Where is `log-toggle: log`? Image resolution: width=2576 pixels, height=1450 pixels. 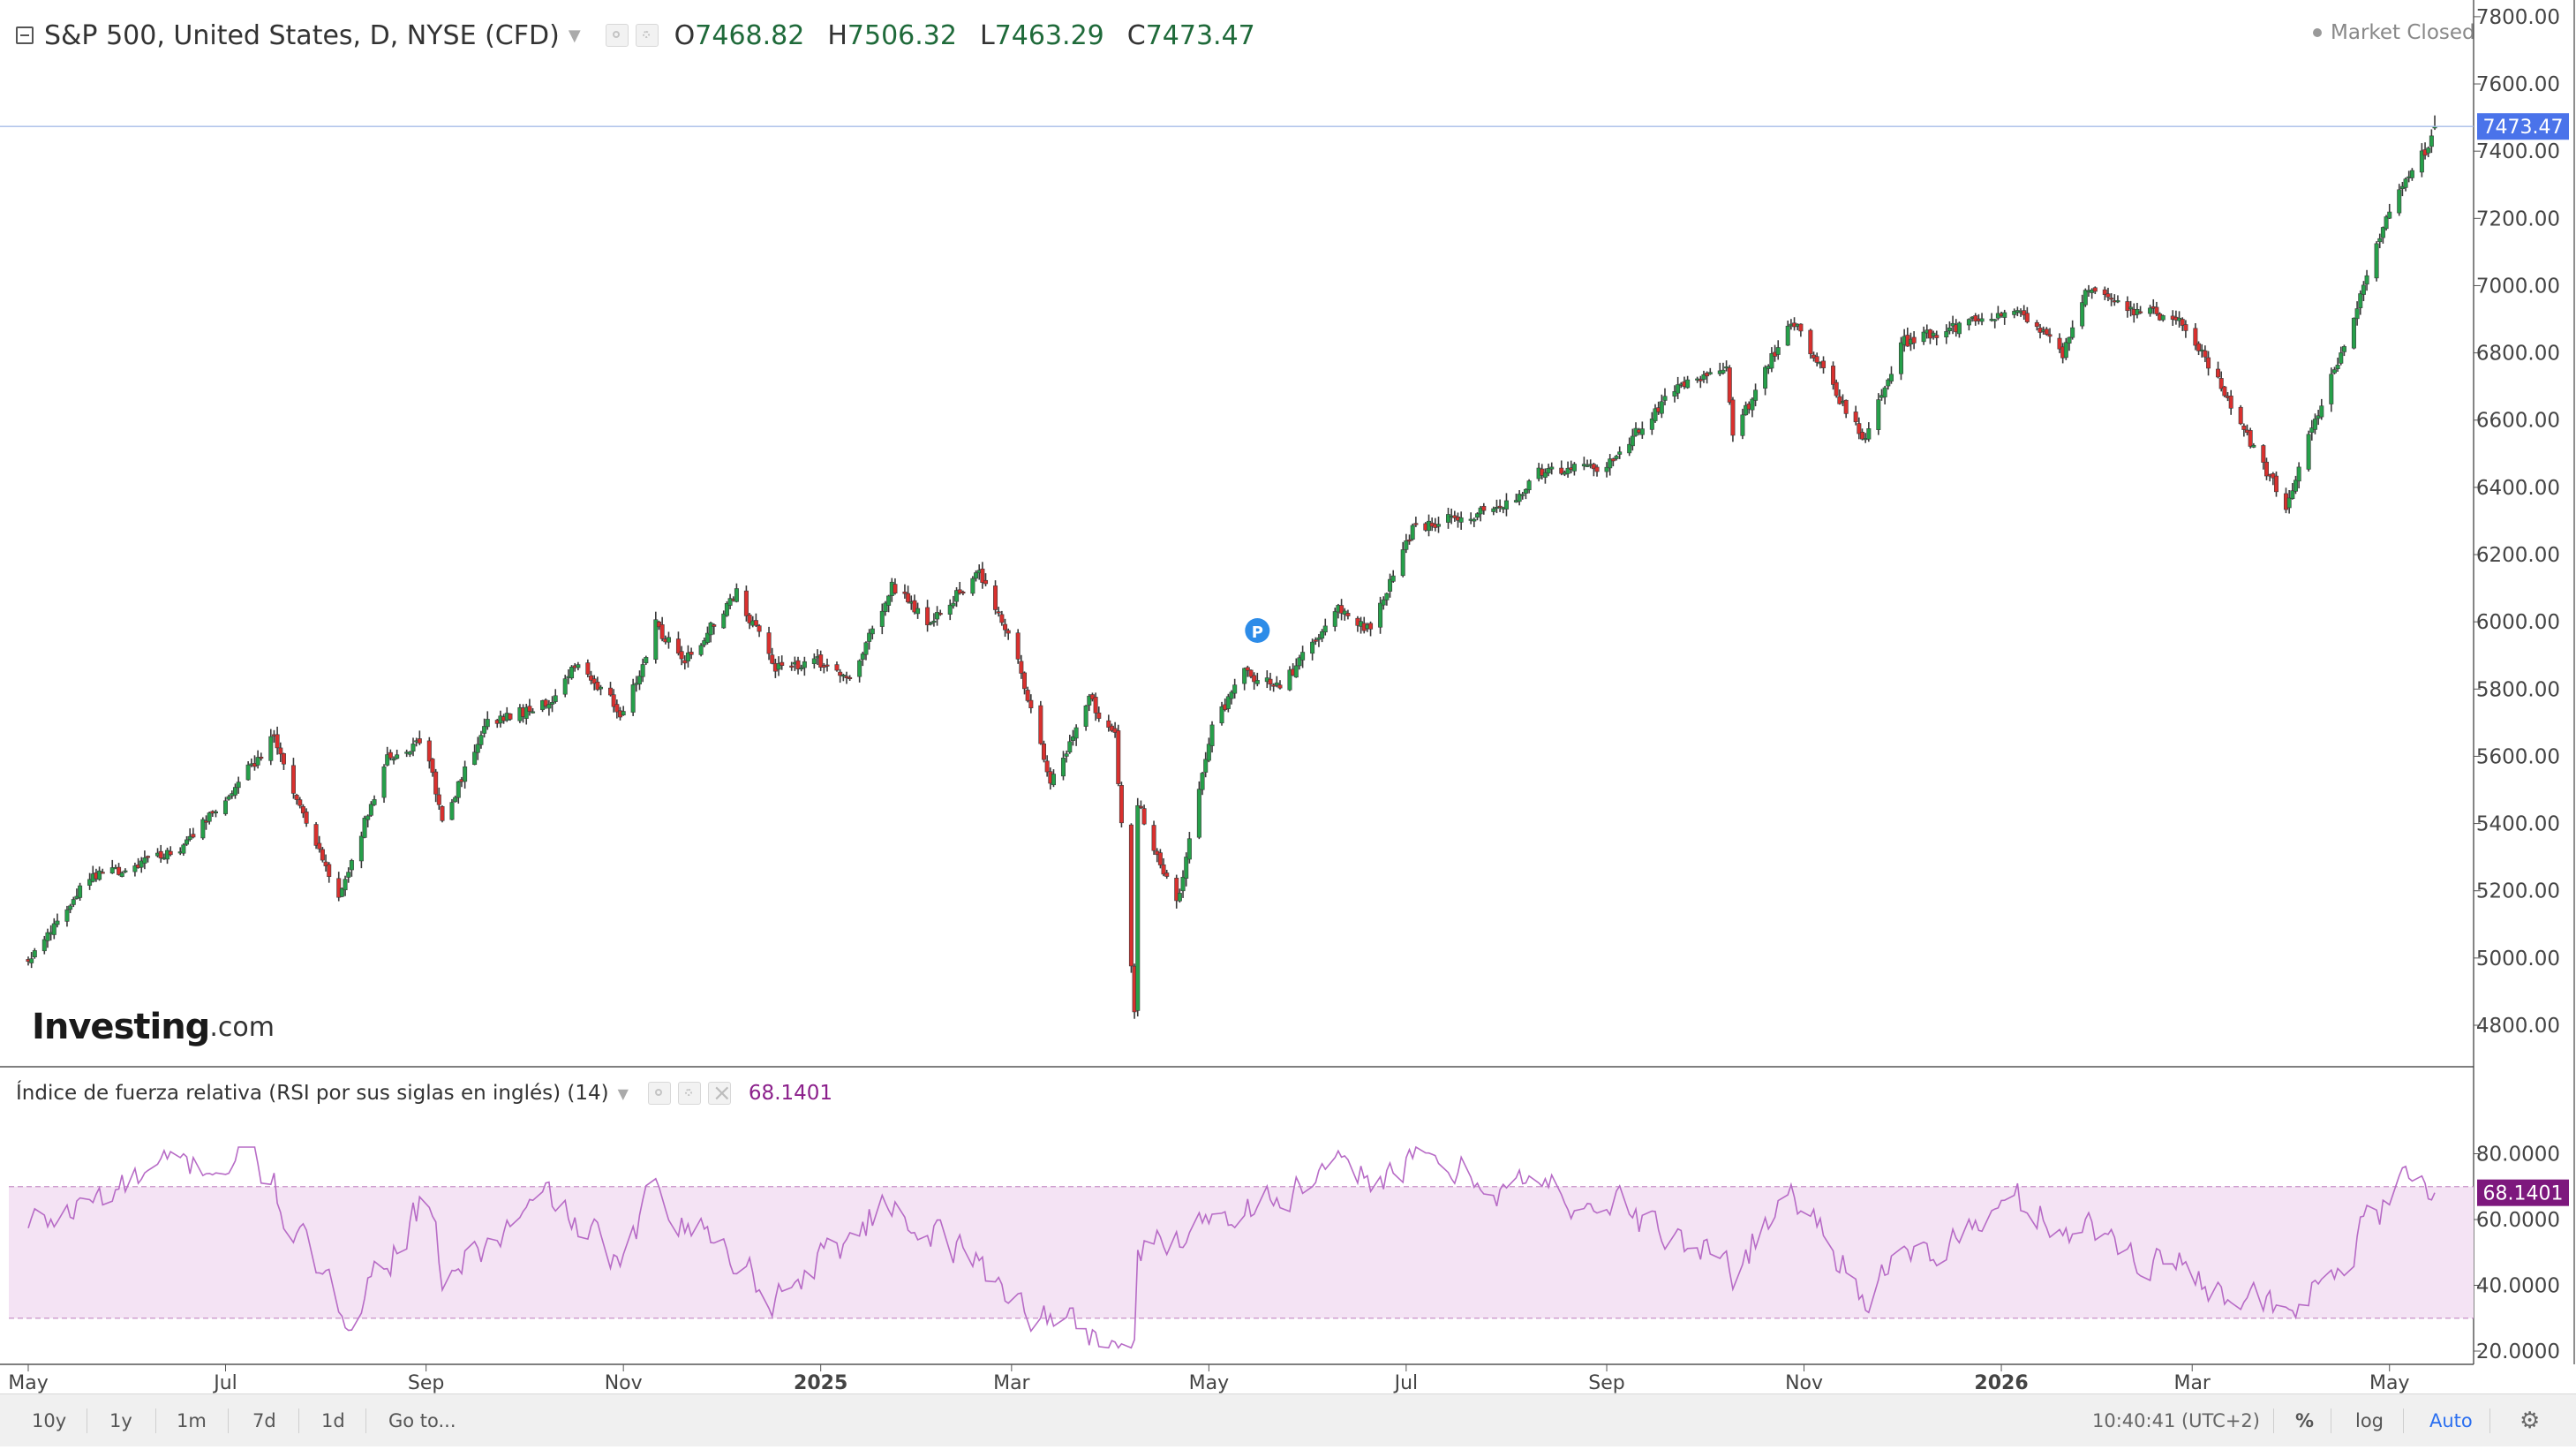 log-toggle: log is located at coordinates (2370, 1420).